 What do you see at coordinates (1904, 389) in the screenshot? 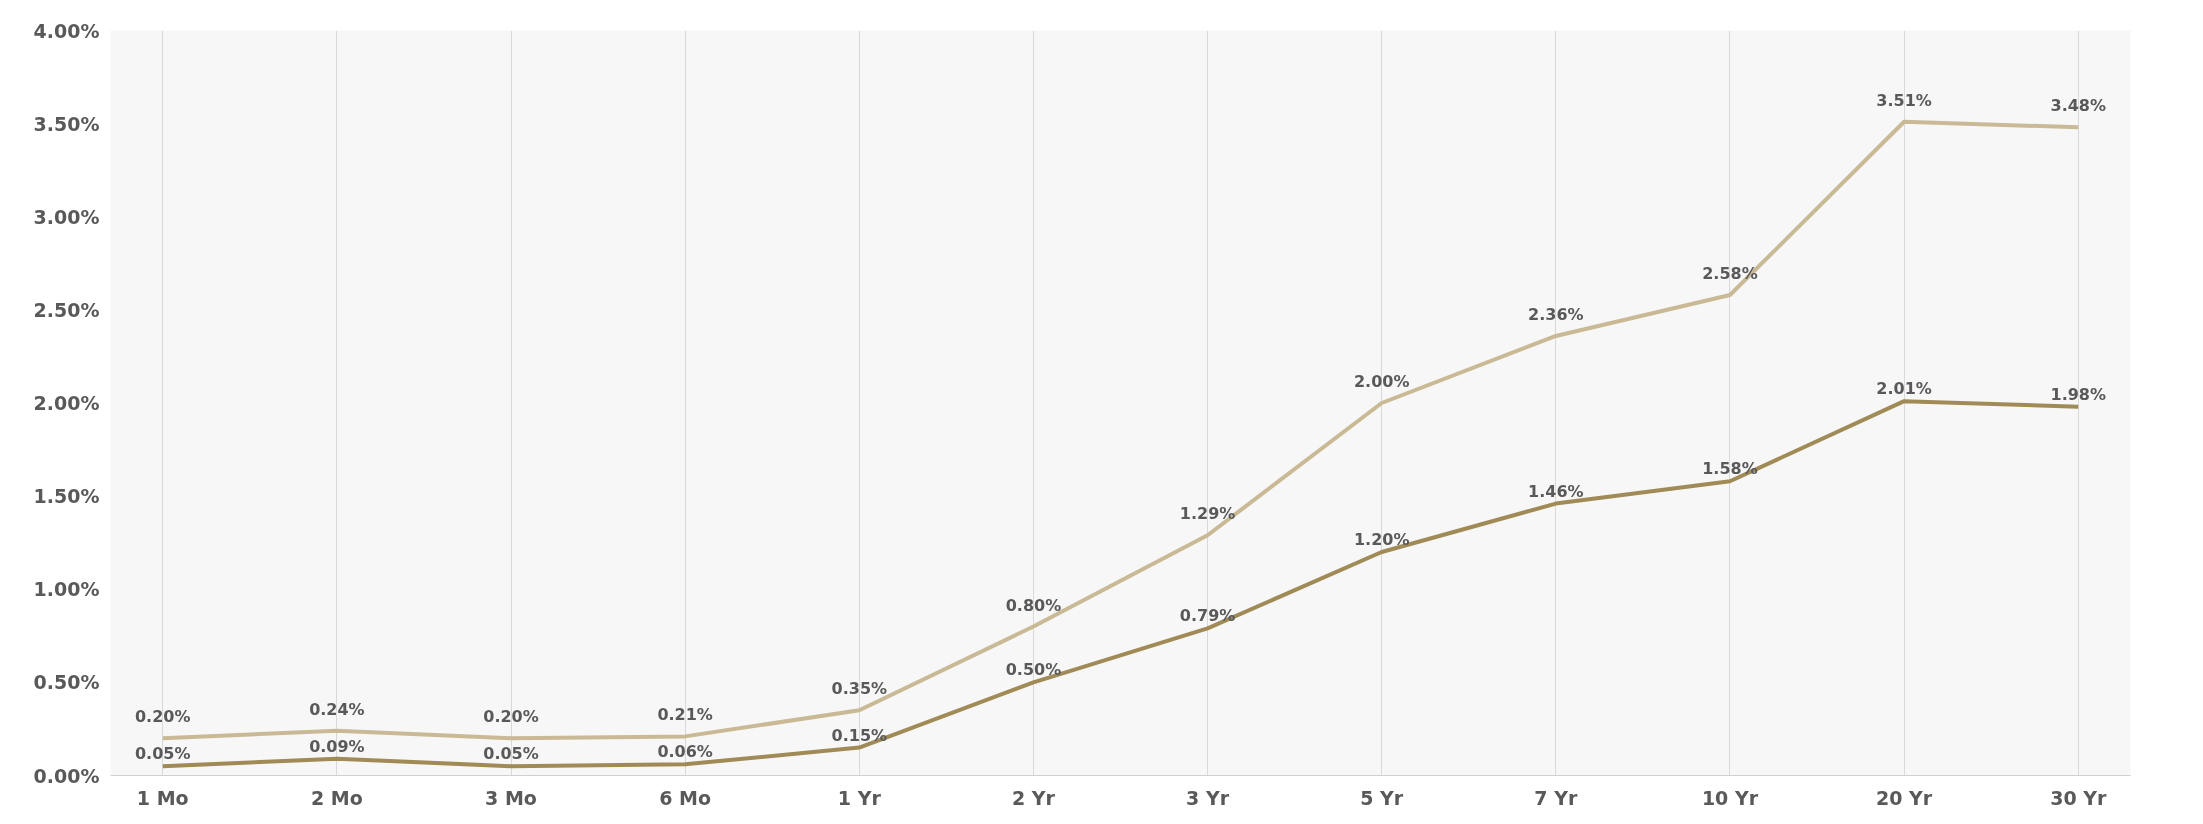
I see `data-label: 2.01%` at bounding box center [1904, 389].